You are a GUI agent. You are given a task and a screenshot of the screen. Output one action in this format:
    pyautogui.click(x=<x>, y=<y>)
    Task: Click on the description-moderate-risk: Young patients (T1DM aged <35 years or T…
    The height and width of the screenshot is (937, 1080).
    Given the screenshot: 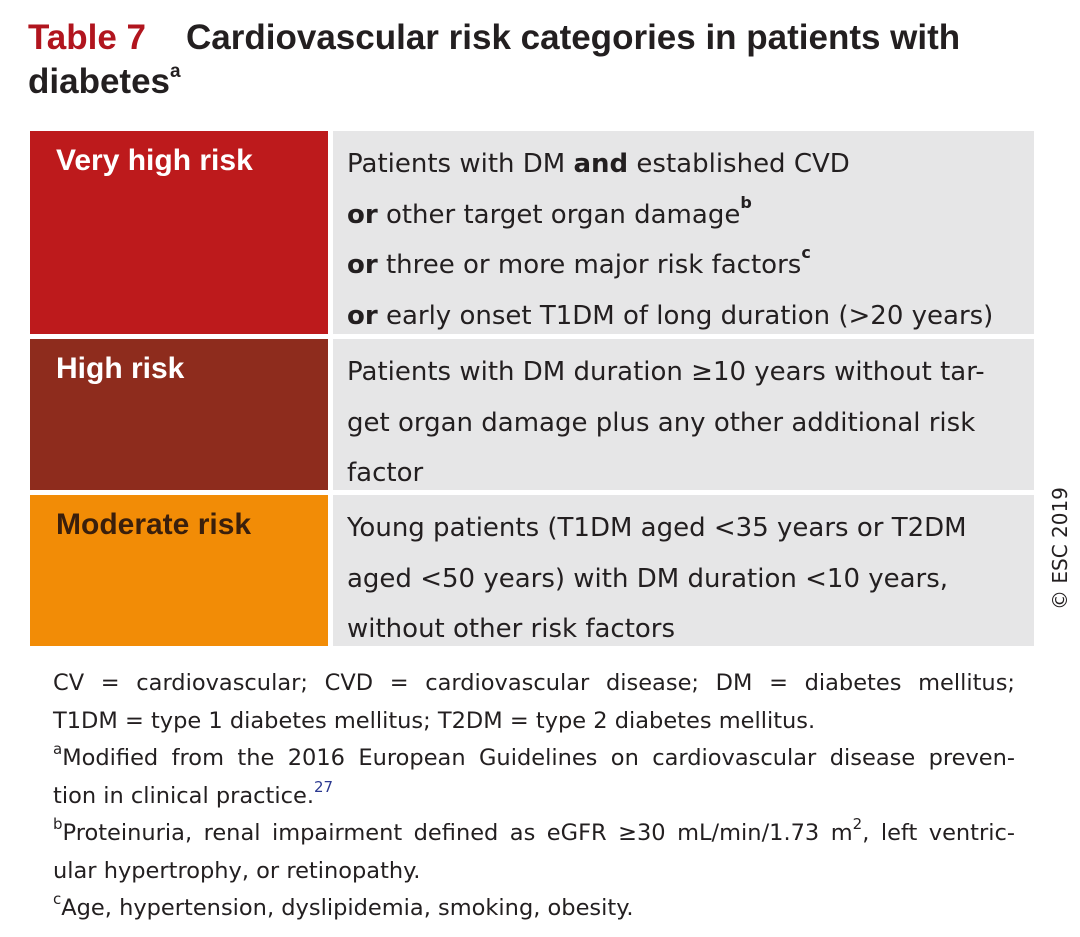 What is the action you would take?
    pyautogui.click(x=683, y=570)
    